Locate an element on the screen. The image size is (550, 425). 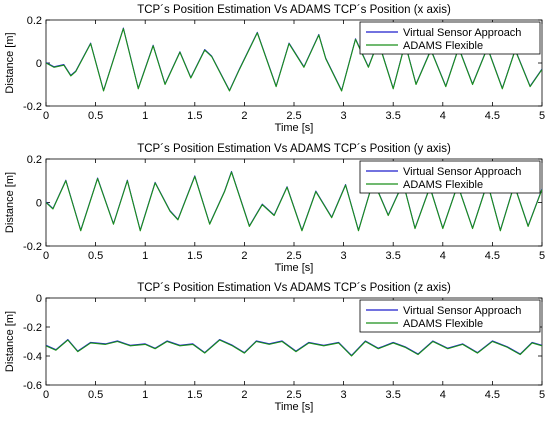
series-line-virtual-sensor is located at coordinates (294, 347).